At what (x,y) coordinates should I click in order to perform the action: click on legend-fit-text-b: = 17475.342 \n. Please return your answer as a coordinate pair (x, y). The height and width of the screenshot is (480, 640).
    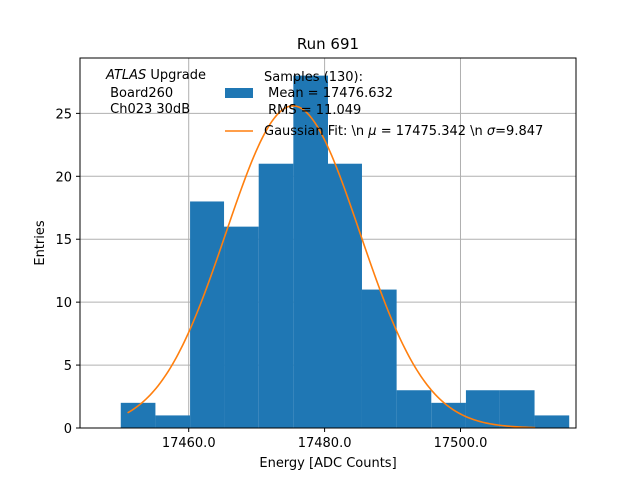
    Looking at the image, I should click on (432, 131).